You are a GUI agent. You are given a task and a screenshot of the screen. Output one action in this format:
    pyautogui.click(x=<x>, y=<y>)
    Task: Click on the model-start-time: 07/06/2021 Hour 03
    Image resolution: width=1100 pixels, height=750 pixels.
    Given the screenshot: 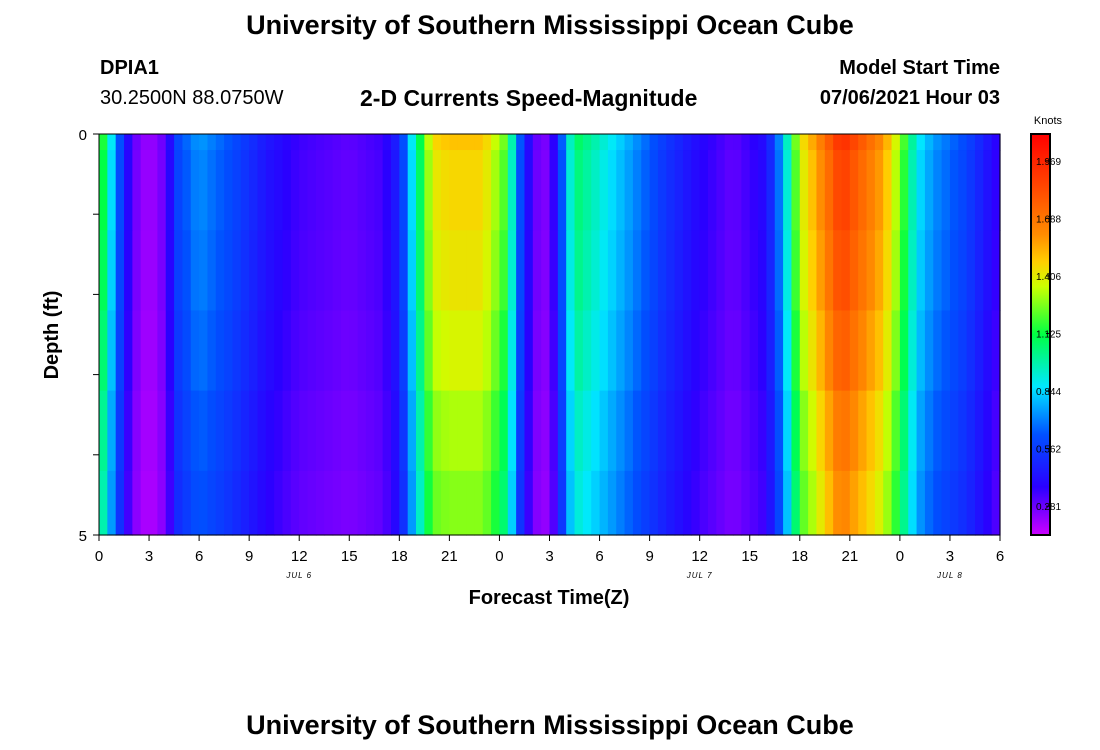 What is the action you would take?
    pyautogui.click(x=909, y=98)
    